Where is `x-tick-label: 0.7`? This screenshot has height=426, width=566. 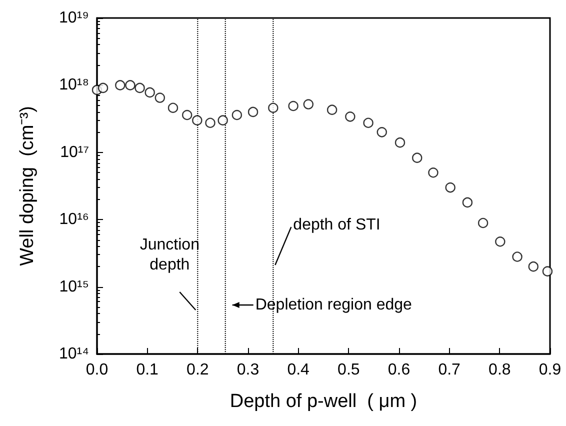 x-tick-label: 0.7 is located at coordinates (449, 370).